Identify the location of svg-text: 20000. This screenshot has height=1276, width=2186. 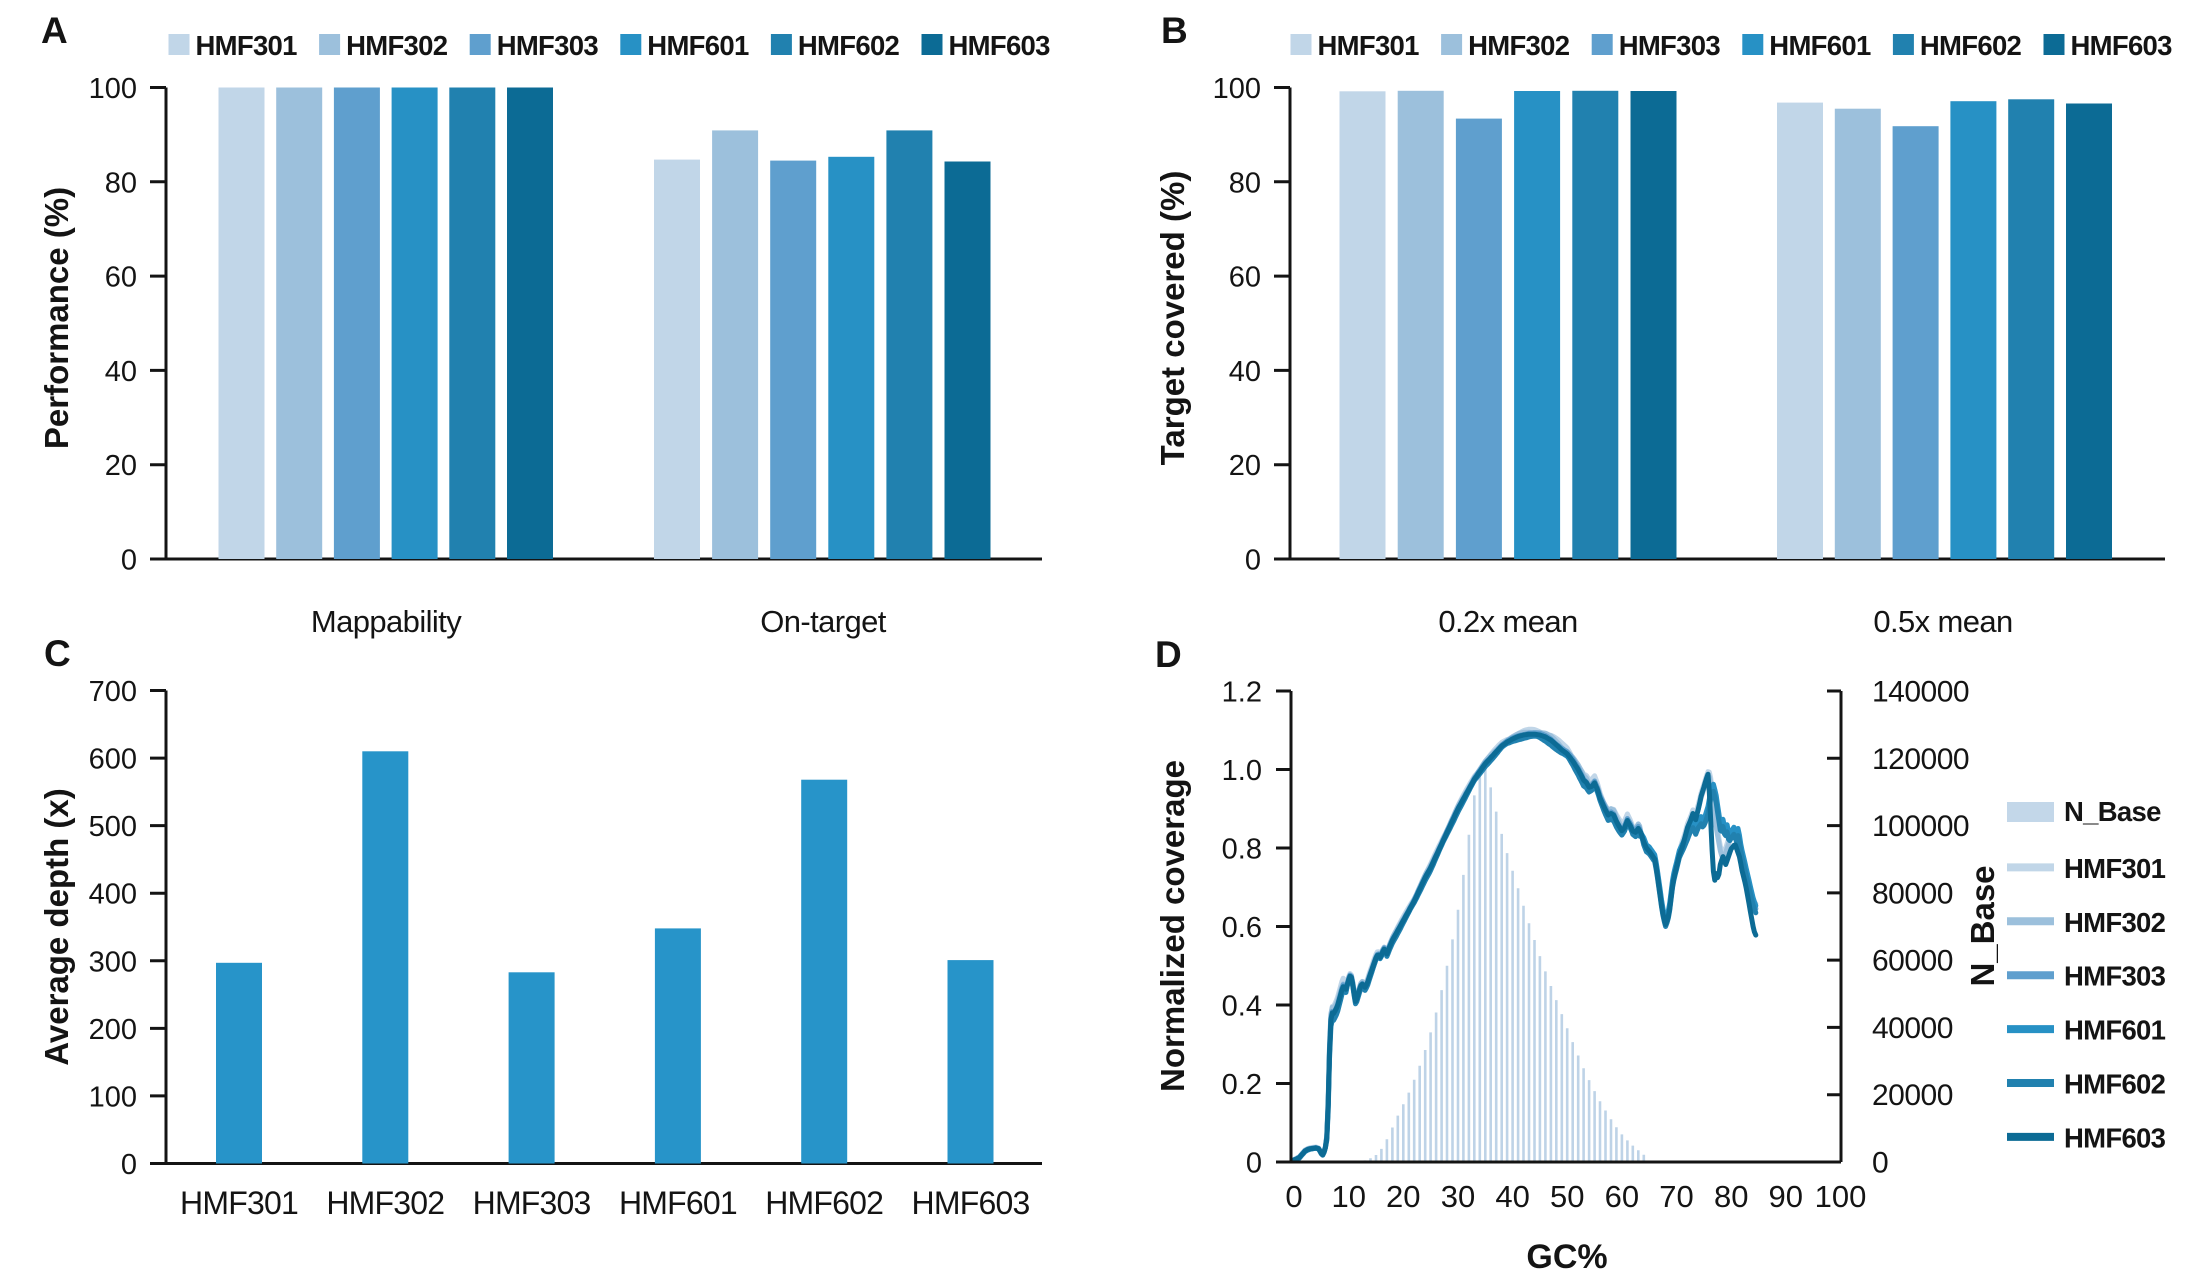
(1912, 1095).